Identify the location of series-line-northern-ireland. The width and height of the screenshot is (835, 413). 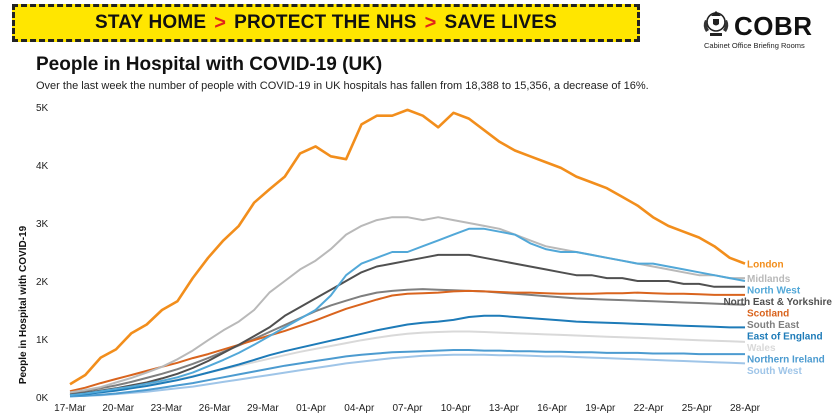
(407, 373).